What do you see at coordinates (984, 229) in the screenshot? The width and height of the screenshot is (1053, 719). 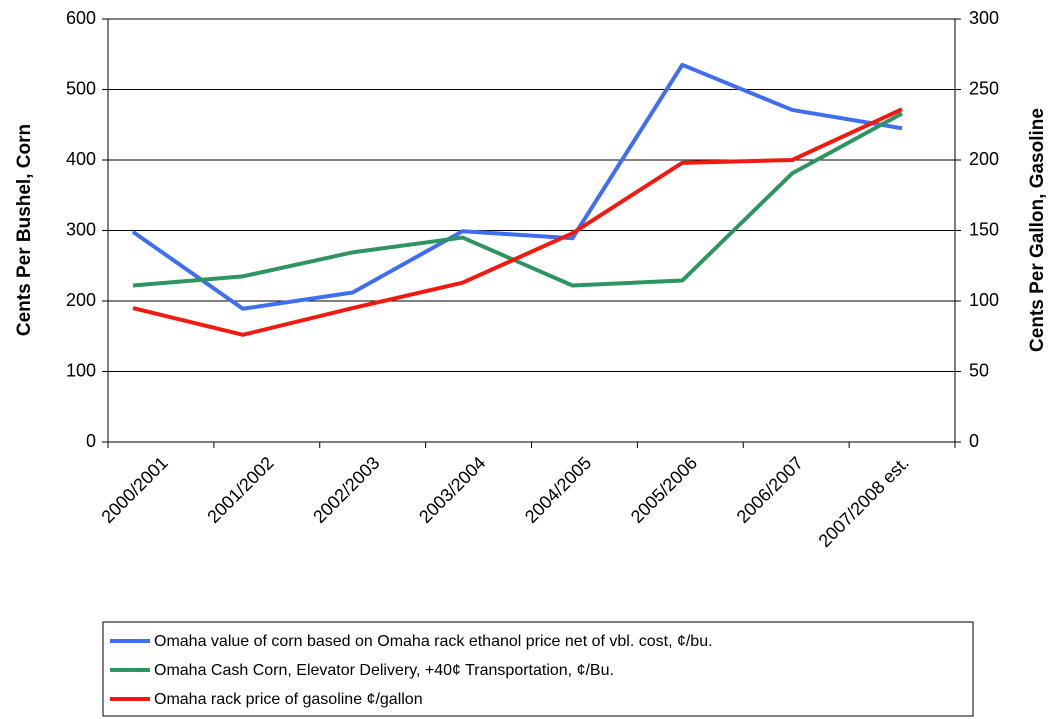 I see `y2-tick-label: 150` at bounding box center [984, 229].